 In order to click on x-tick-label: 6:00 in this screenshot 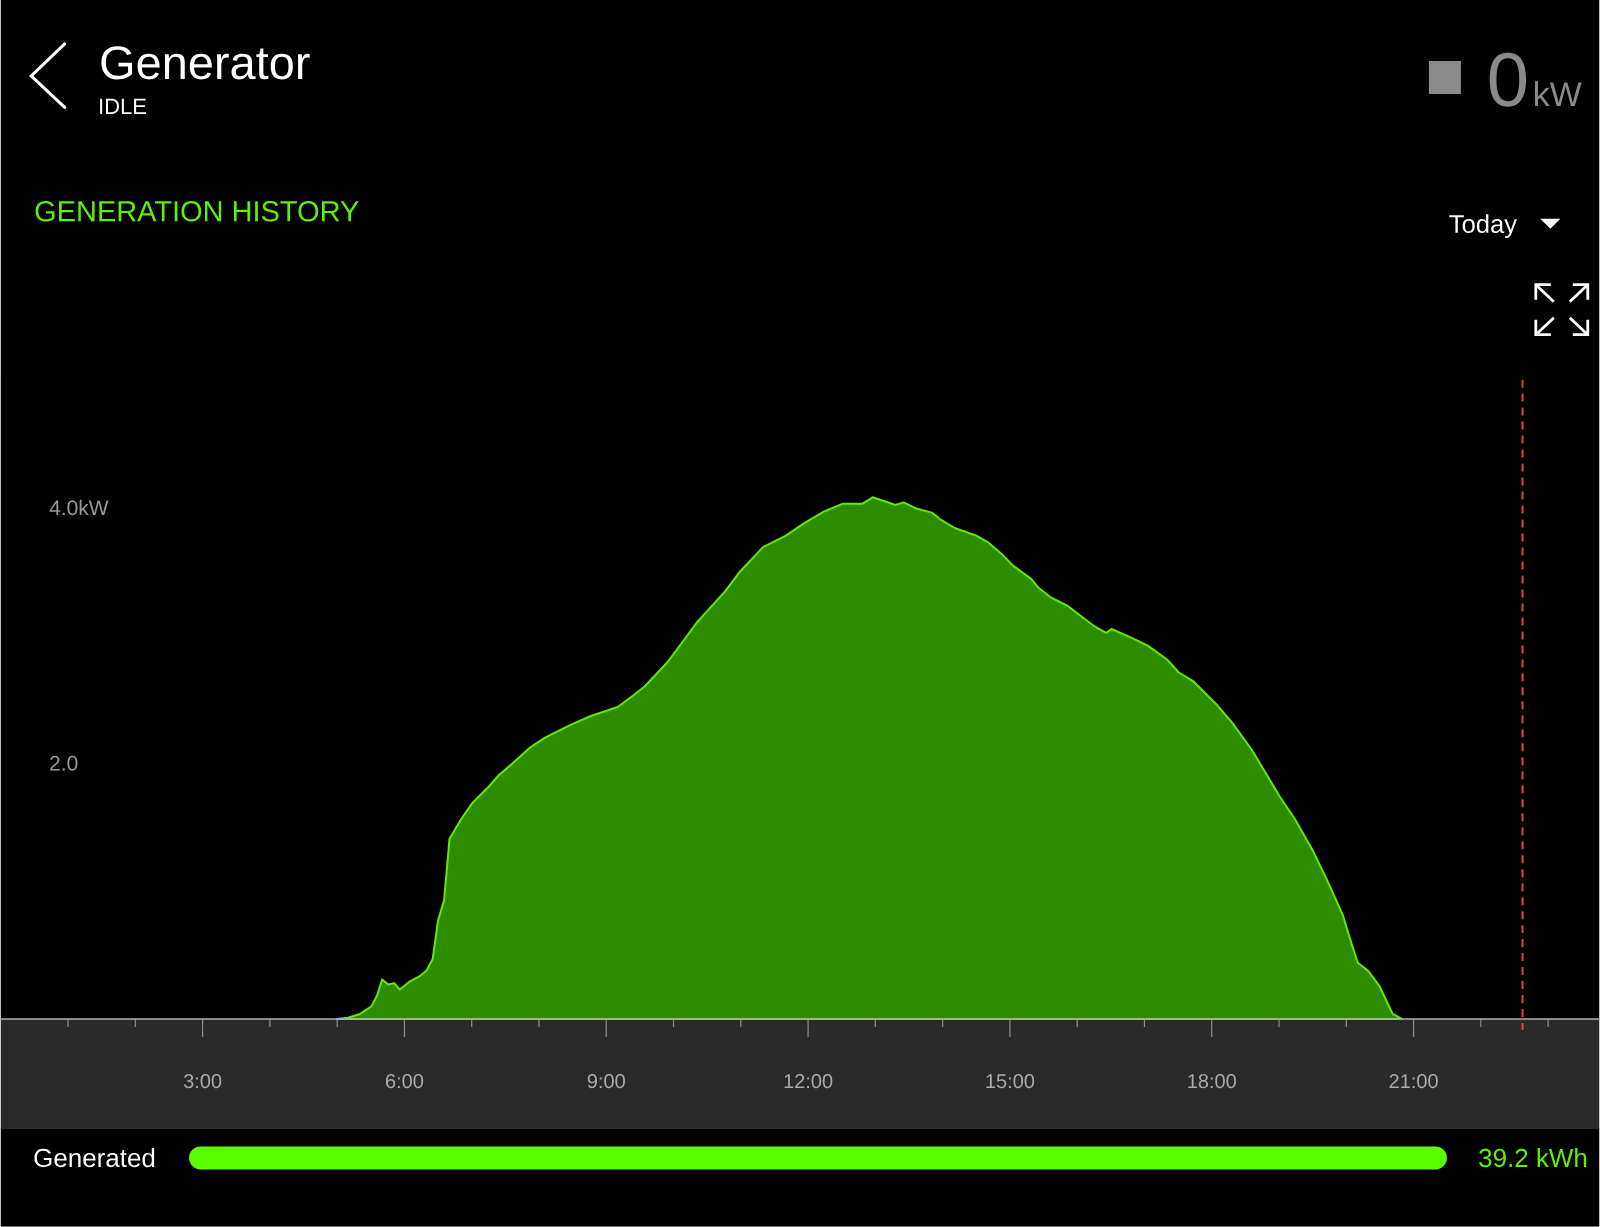, I will do `click(404, 1081)`.